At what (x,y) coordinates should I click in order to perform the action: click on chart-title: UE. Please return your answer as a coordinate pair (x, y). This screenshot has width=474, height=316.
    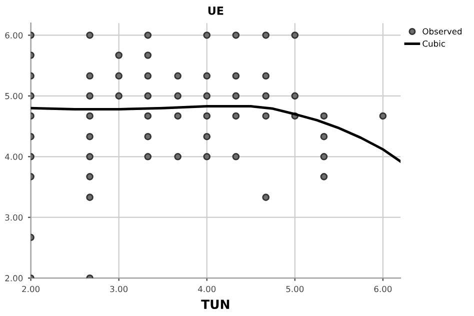
    Looking at the image, I should click on (216, 10).